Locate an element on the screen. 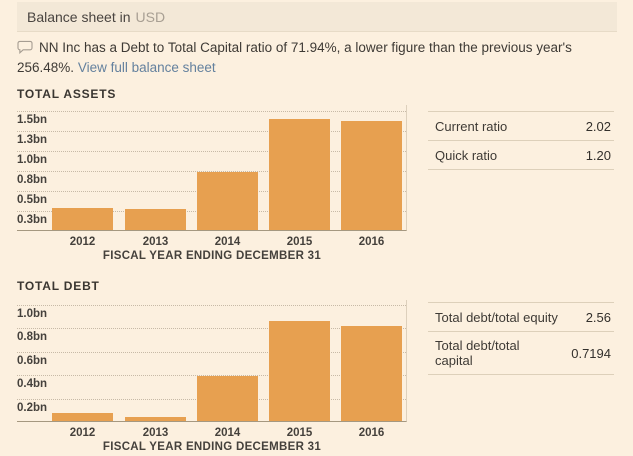 This screenshot has width=633, height=456. table-row: Total debt/total equity 2.56 is located at coordinates (521, 317).